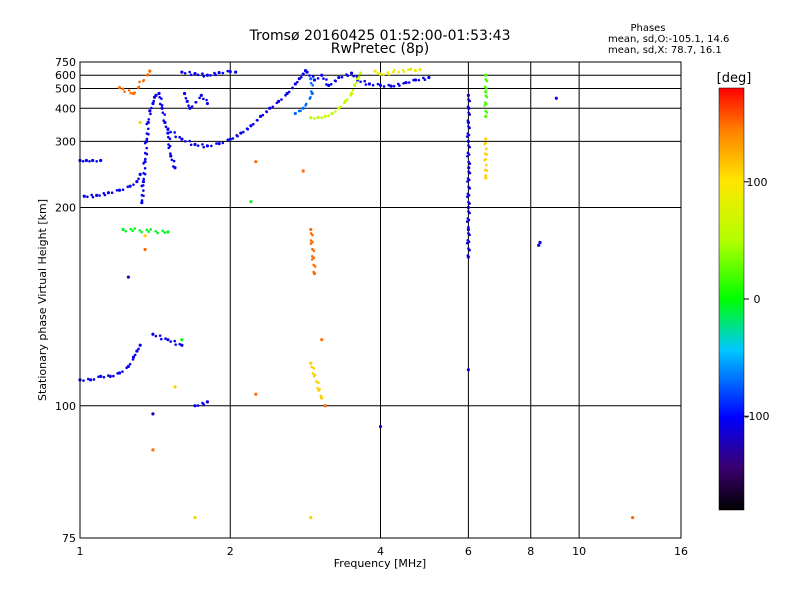 This screenshot has width=800, height=600. Describe the element at coordinates (668, 39) in the screenshot. I see `phase-stats-o: mean, sd,O:-105.1, 14.6` at that location.